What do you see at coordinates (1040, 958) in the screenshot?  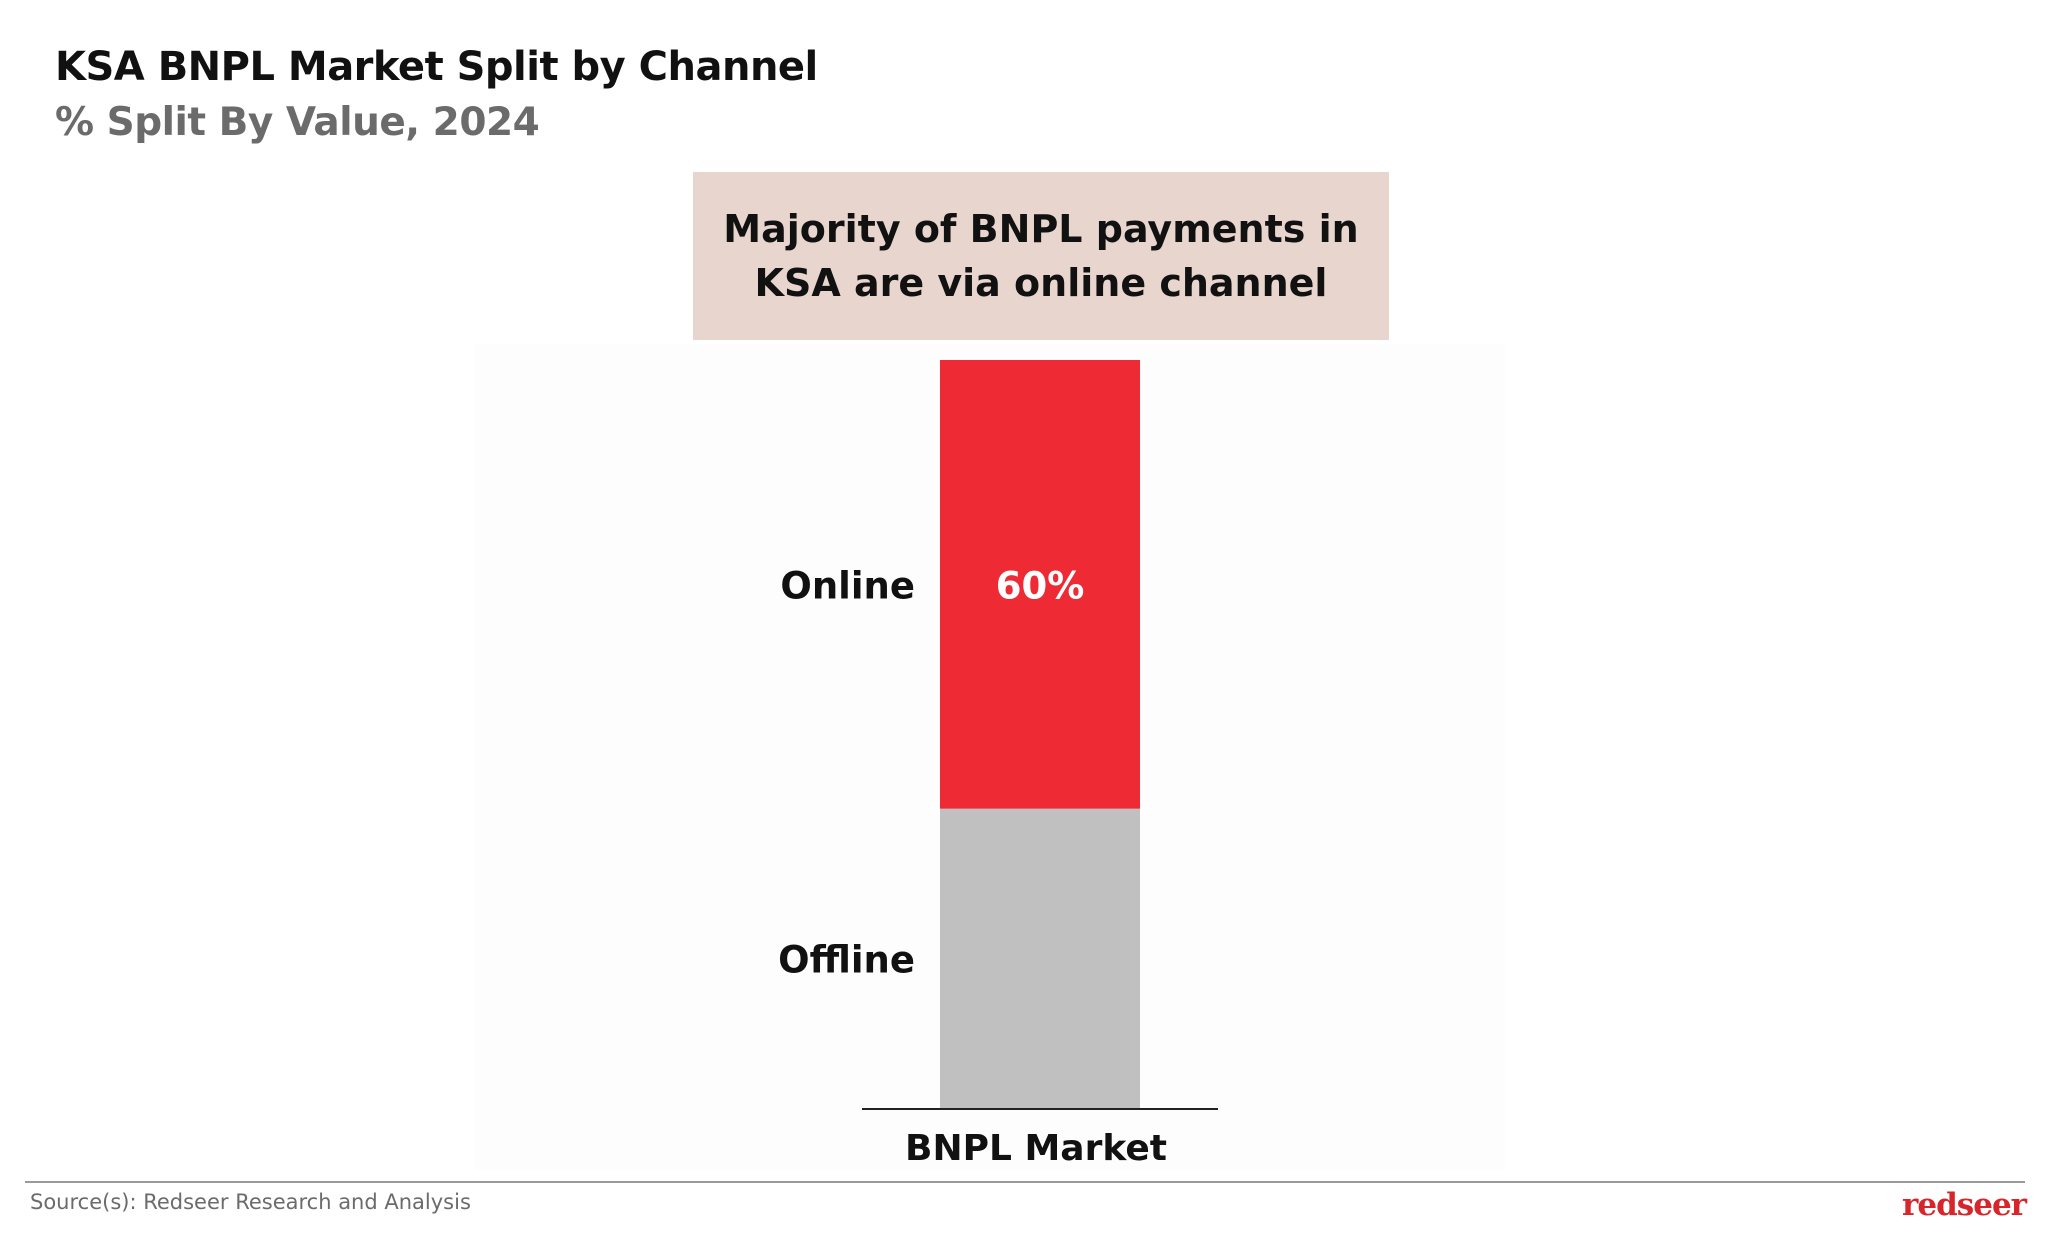 I see `bar-segment-offline` at bounding box center [1040, 958].